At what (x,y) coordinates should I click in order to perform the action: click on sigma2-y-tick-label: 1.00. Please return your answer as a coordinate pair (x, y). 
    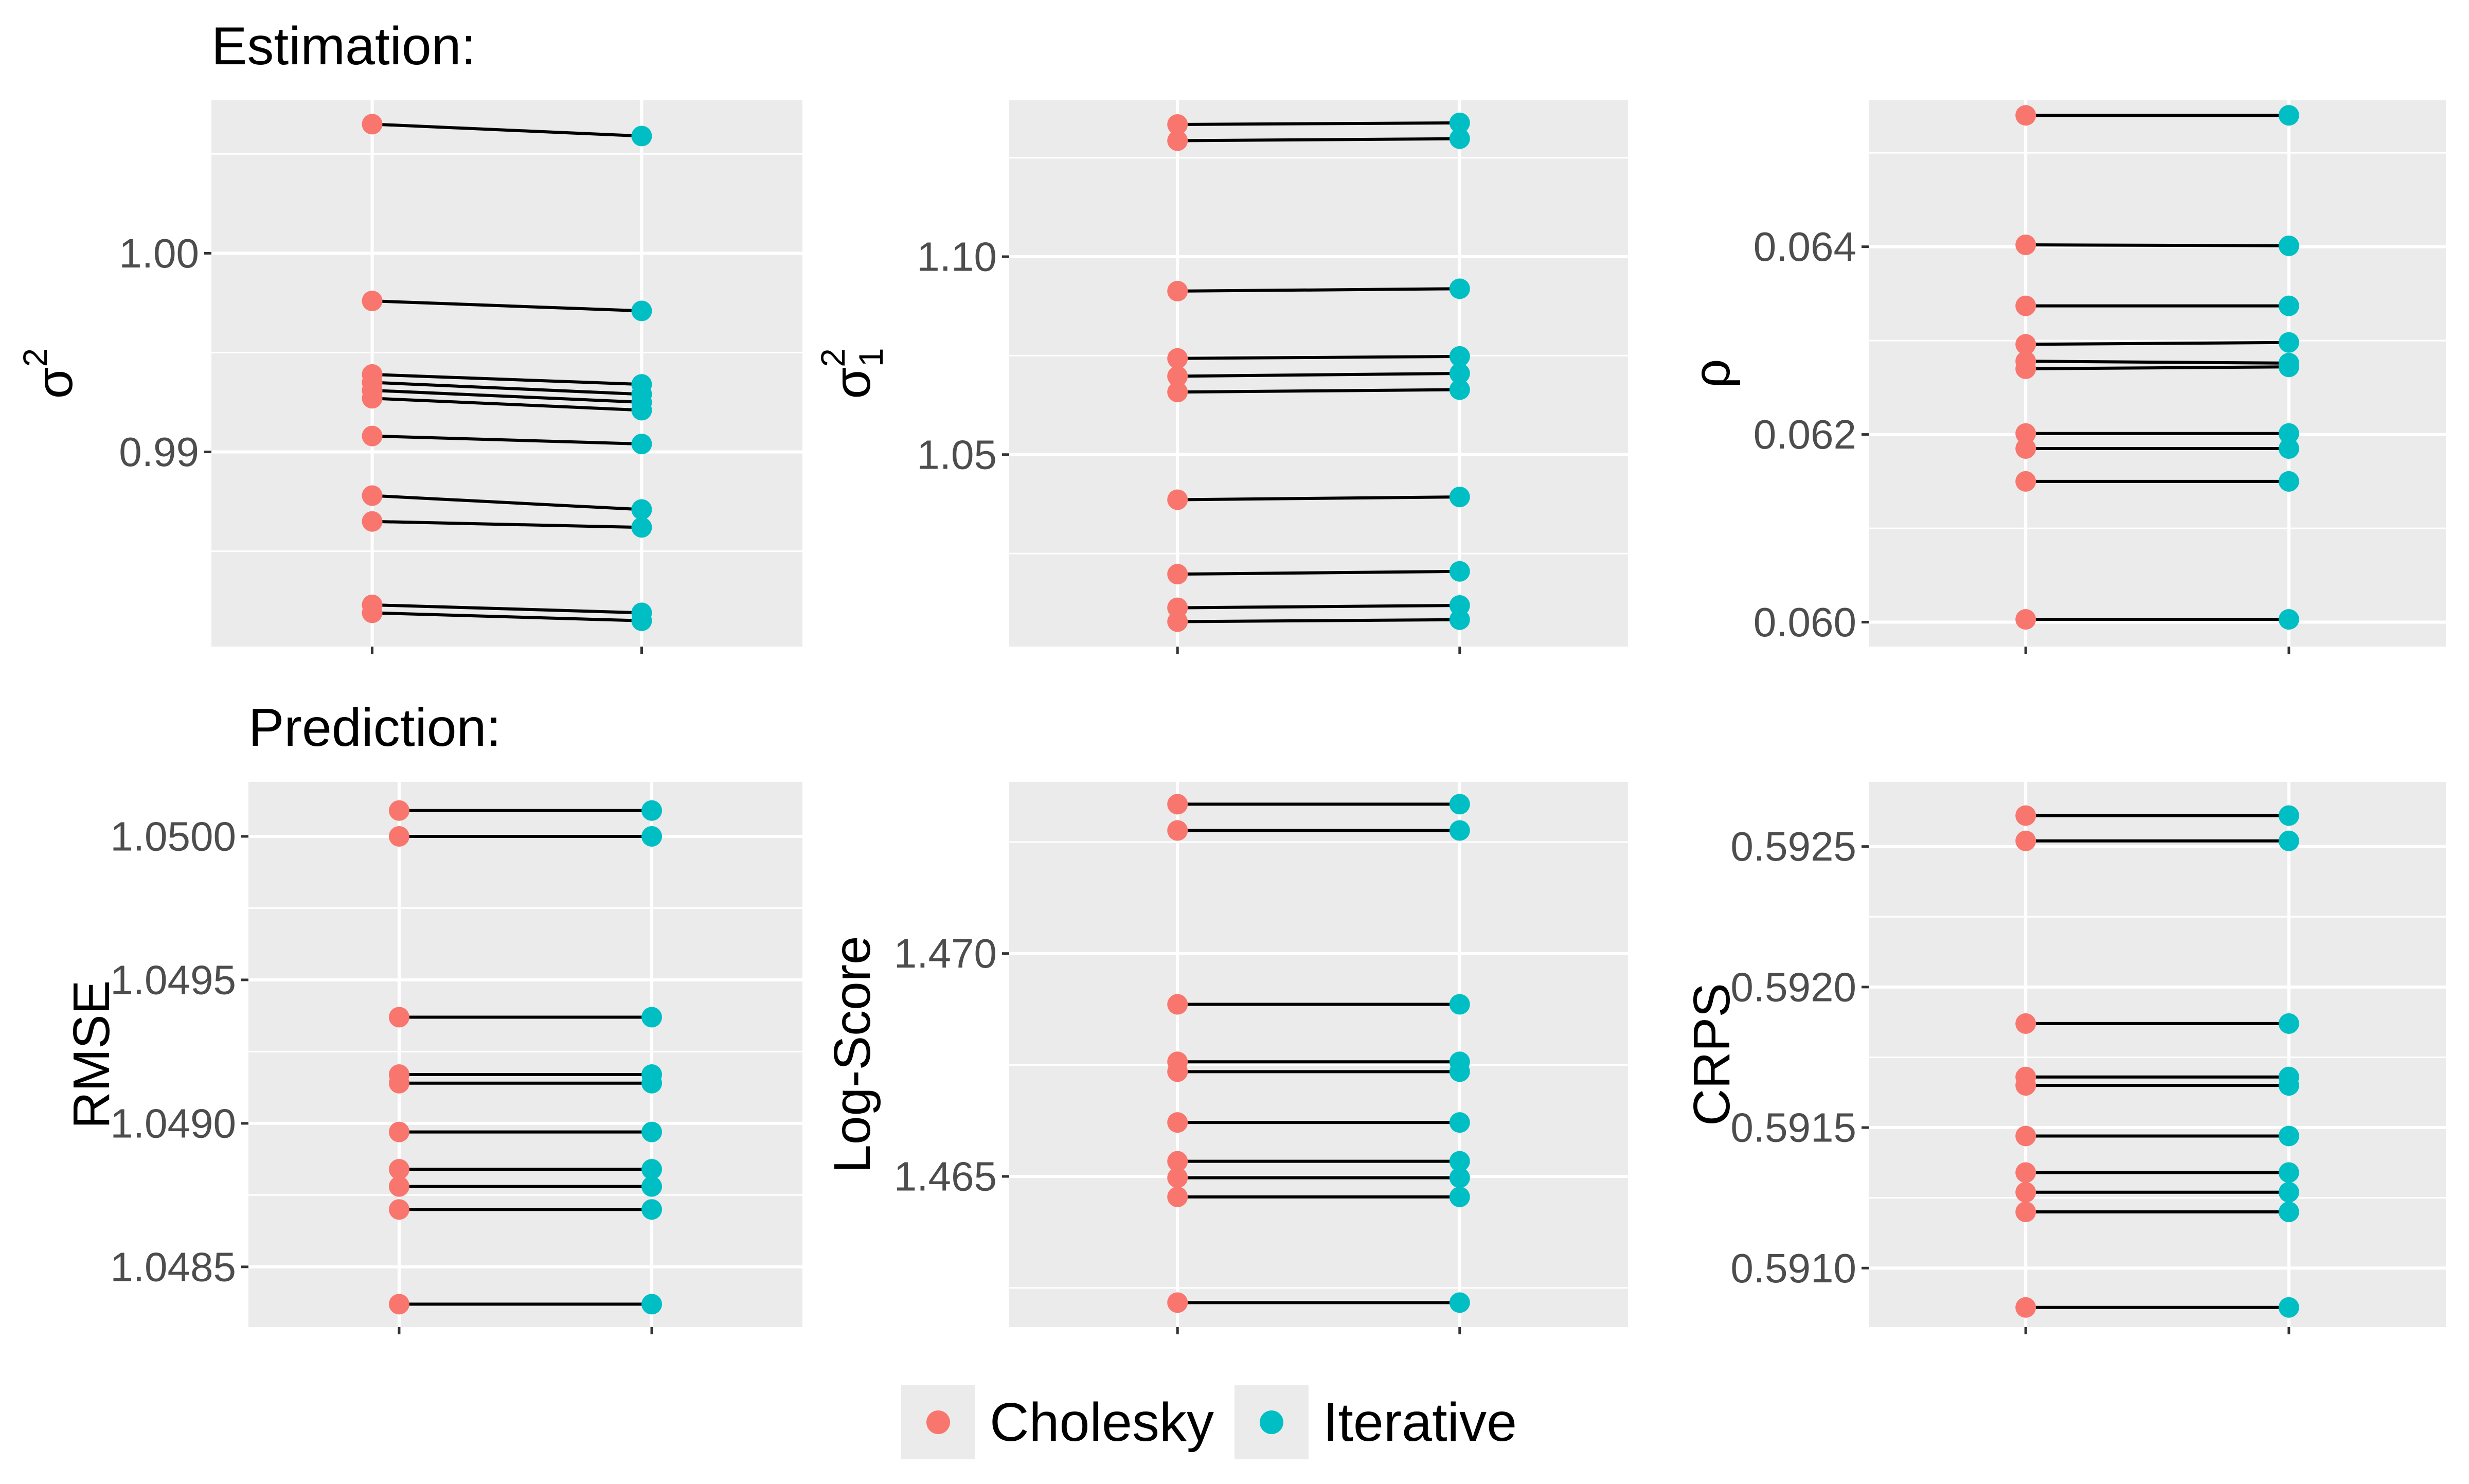
    Looking at the image, I should click on (159, 253).